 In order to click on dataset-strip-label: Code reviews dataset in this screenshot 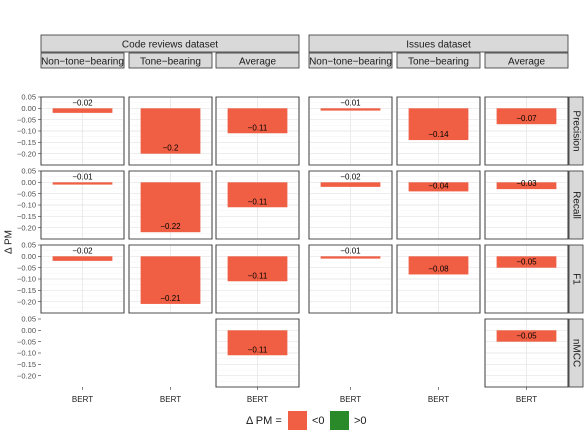, I will do `click(170, 45)`.